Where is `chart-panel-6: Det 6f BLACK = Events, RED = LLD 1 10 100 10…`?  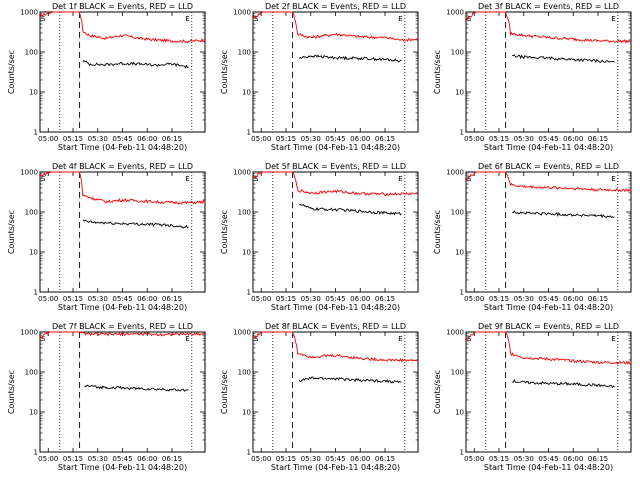 chart-panel-6: Det 6f BLACK = Events, RED = LLD 1 10 100 10… is located at coordinates (532, 237).